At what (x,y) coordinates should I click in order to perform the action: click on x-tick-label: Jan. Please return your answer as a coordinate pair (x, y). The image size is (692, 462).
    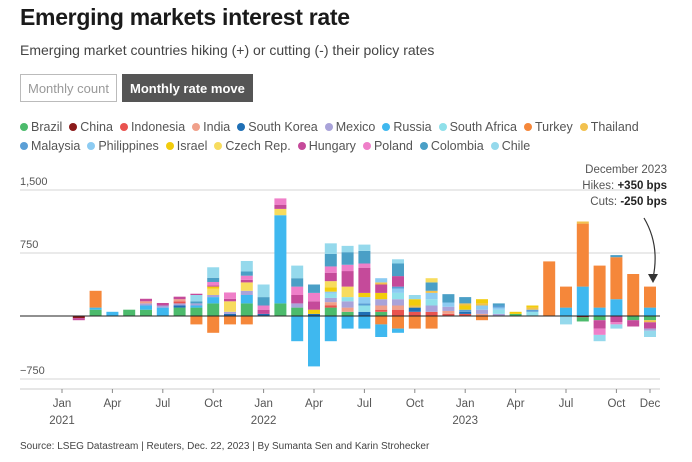
    Looking at the image, I should click on (263, 404).